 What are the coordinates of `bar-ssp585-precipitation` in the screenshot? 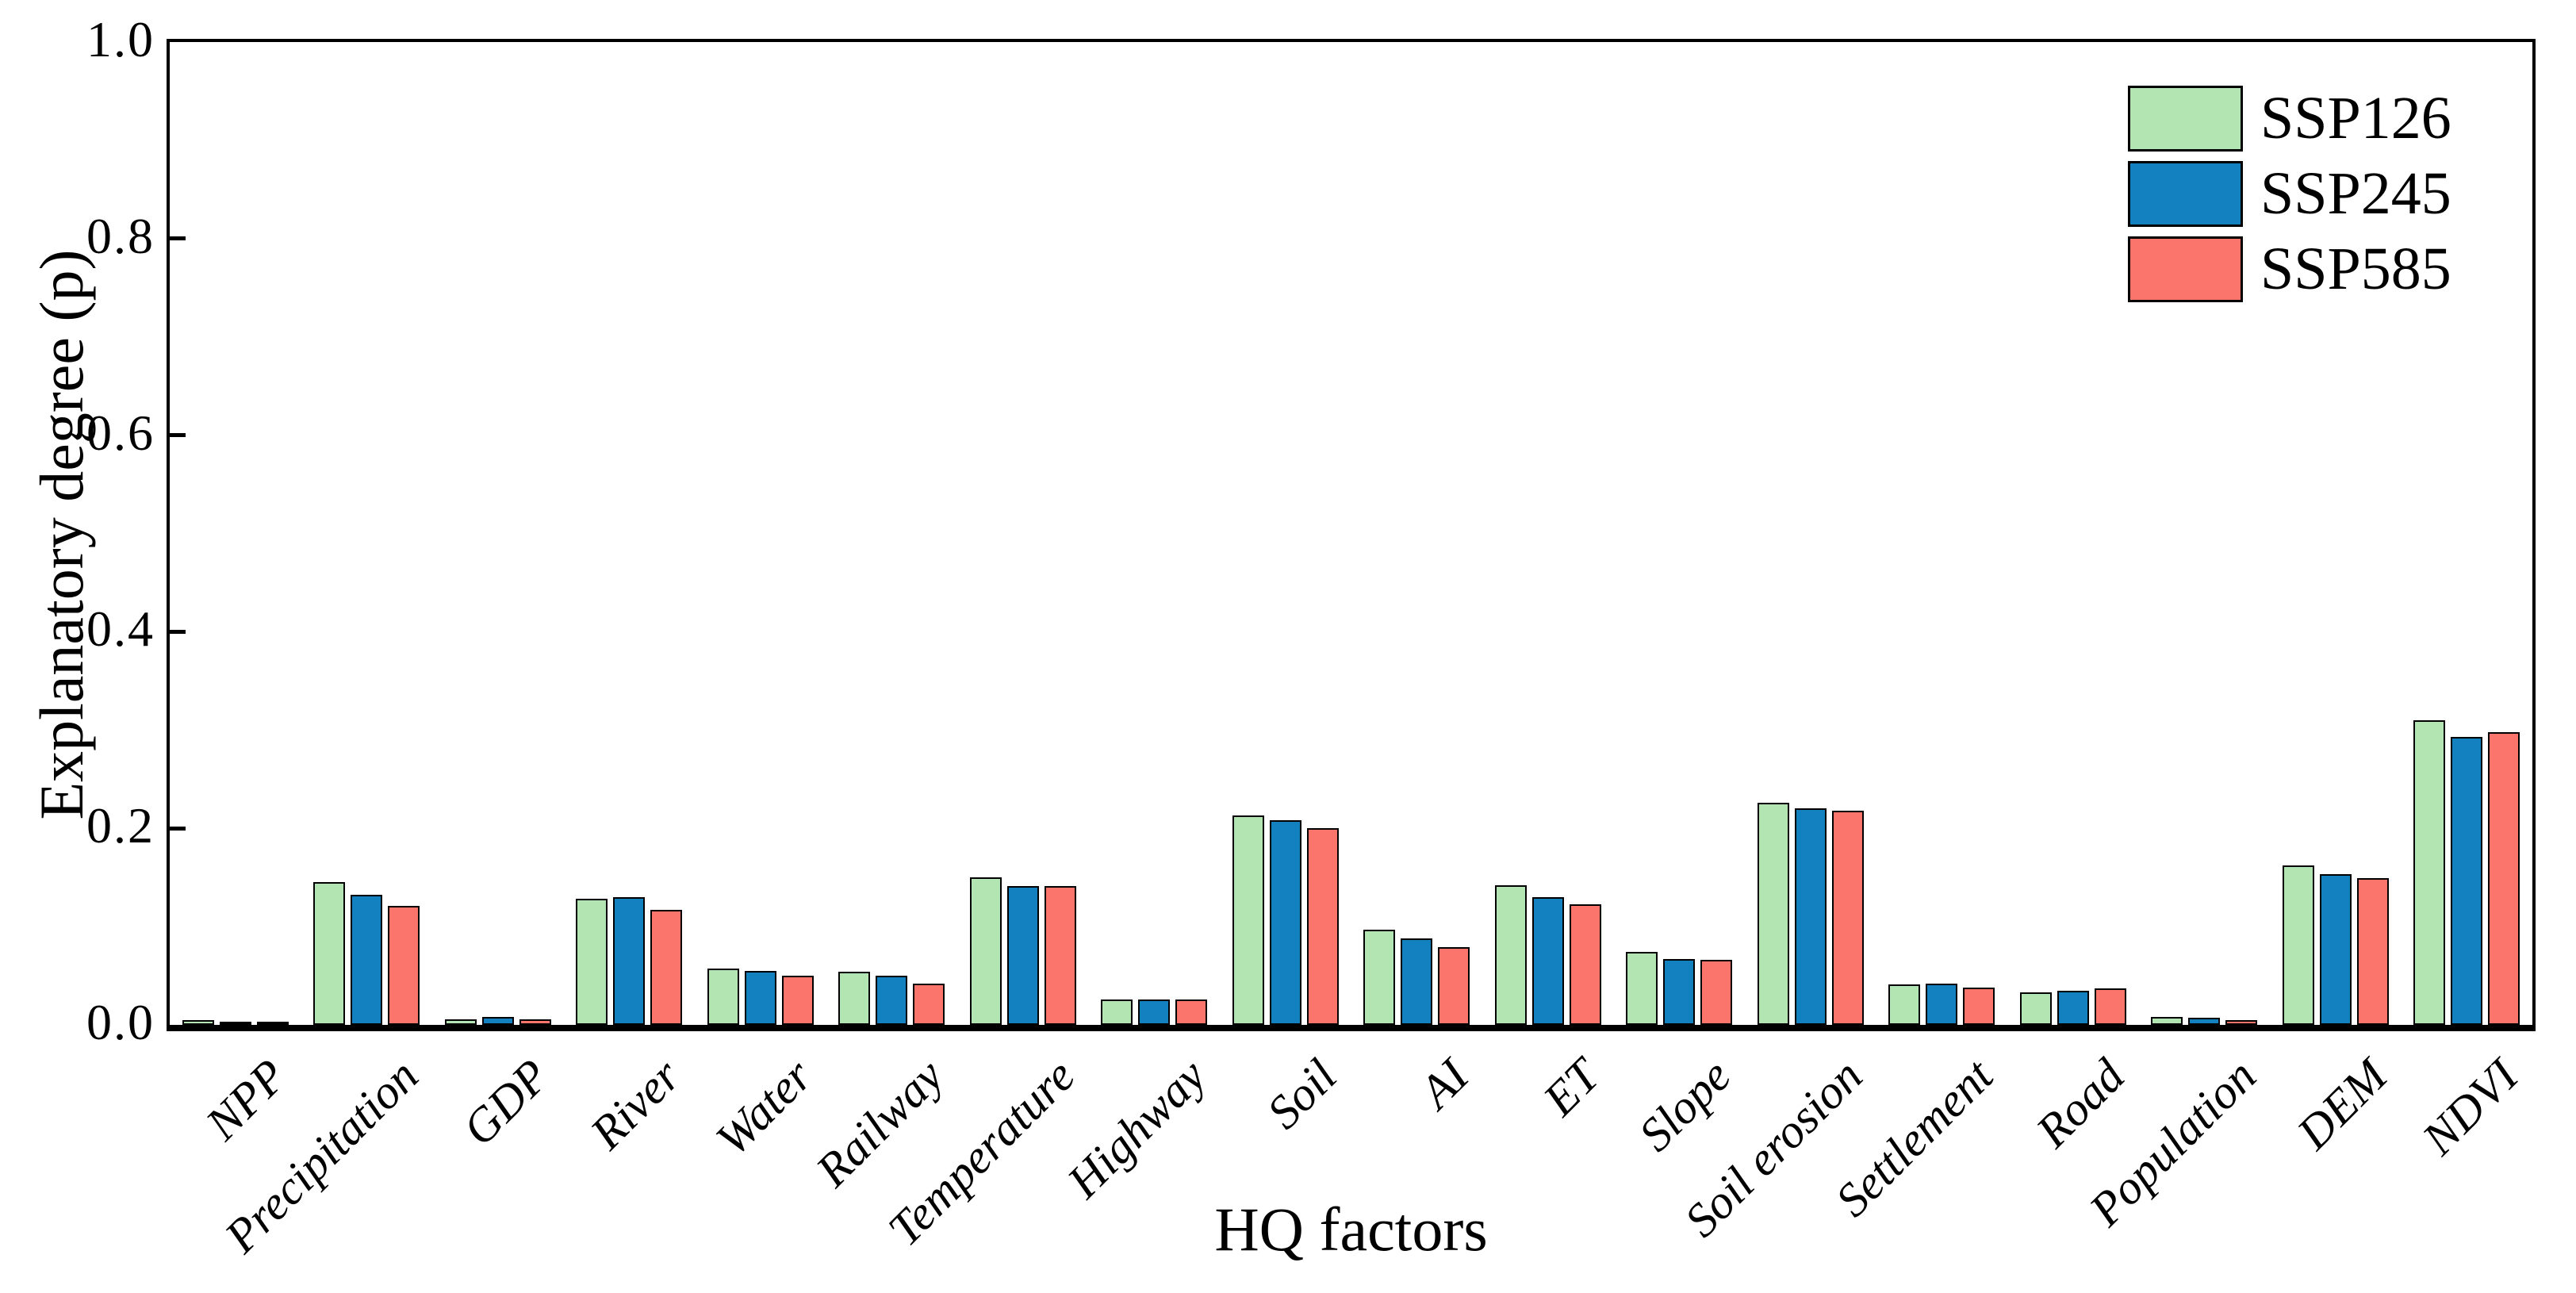 It's located at (404, 966).